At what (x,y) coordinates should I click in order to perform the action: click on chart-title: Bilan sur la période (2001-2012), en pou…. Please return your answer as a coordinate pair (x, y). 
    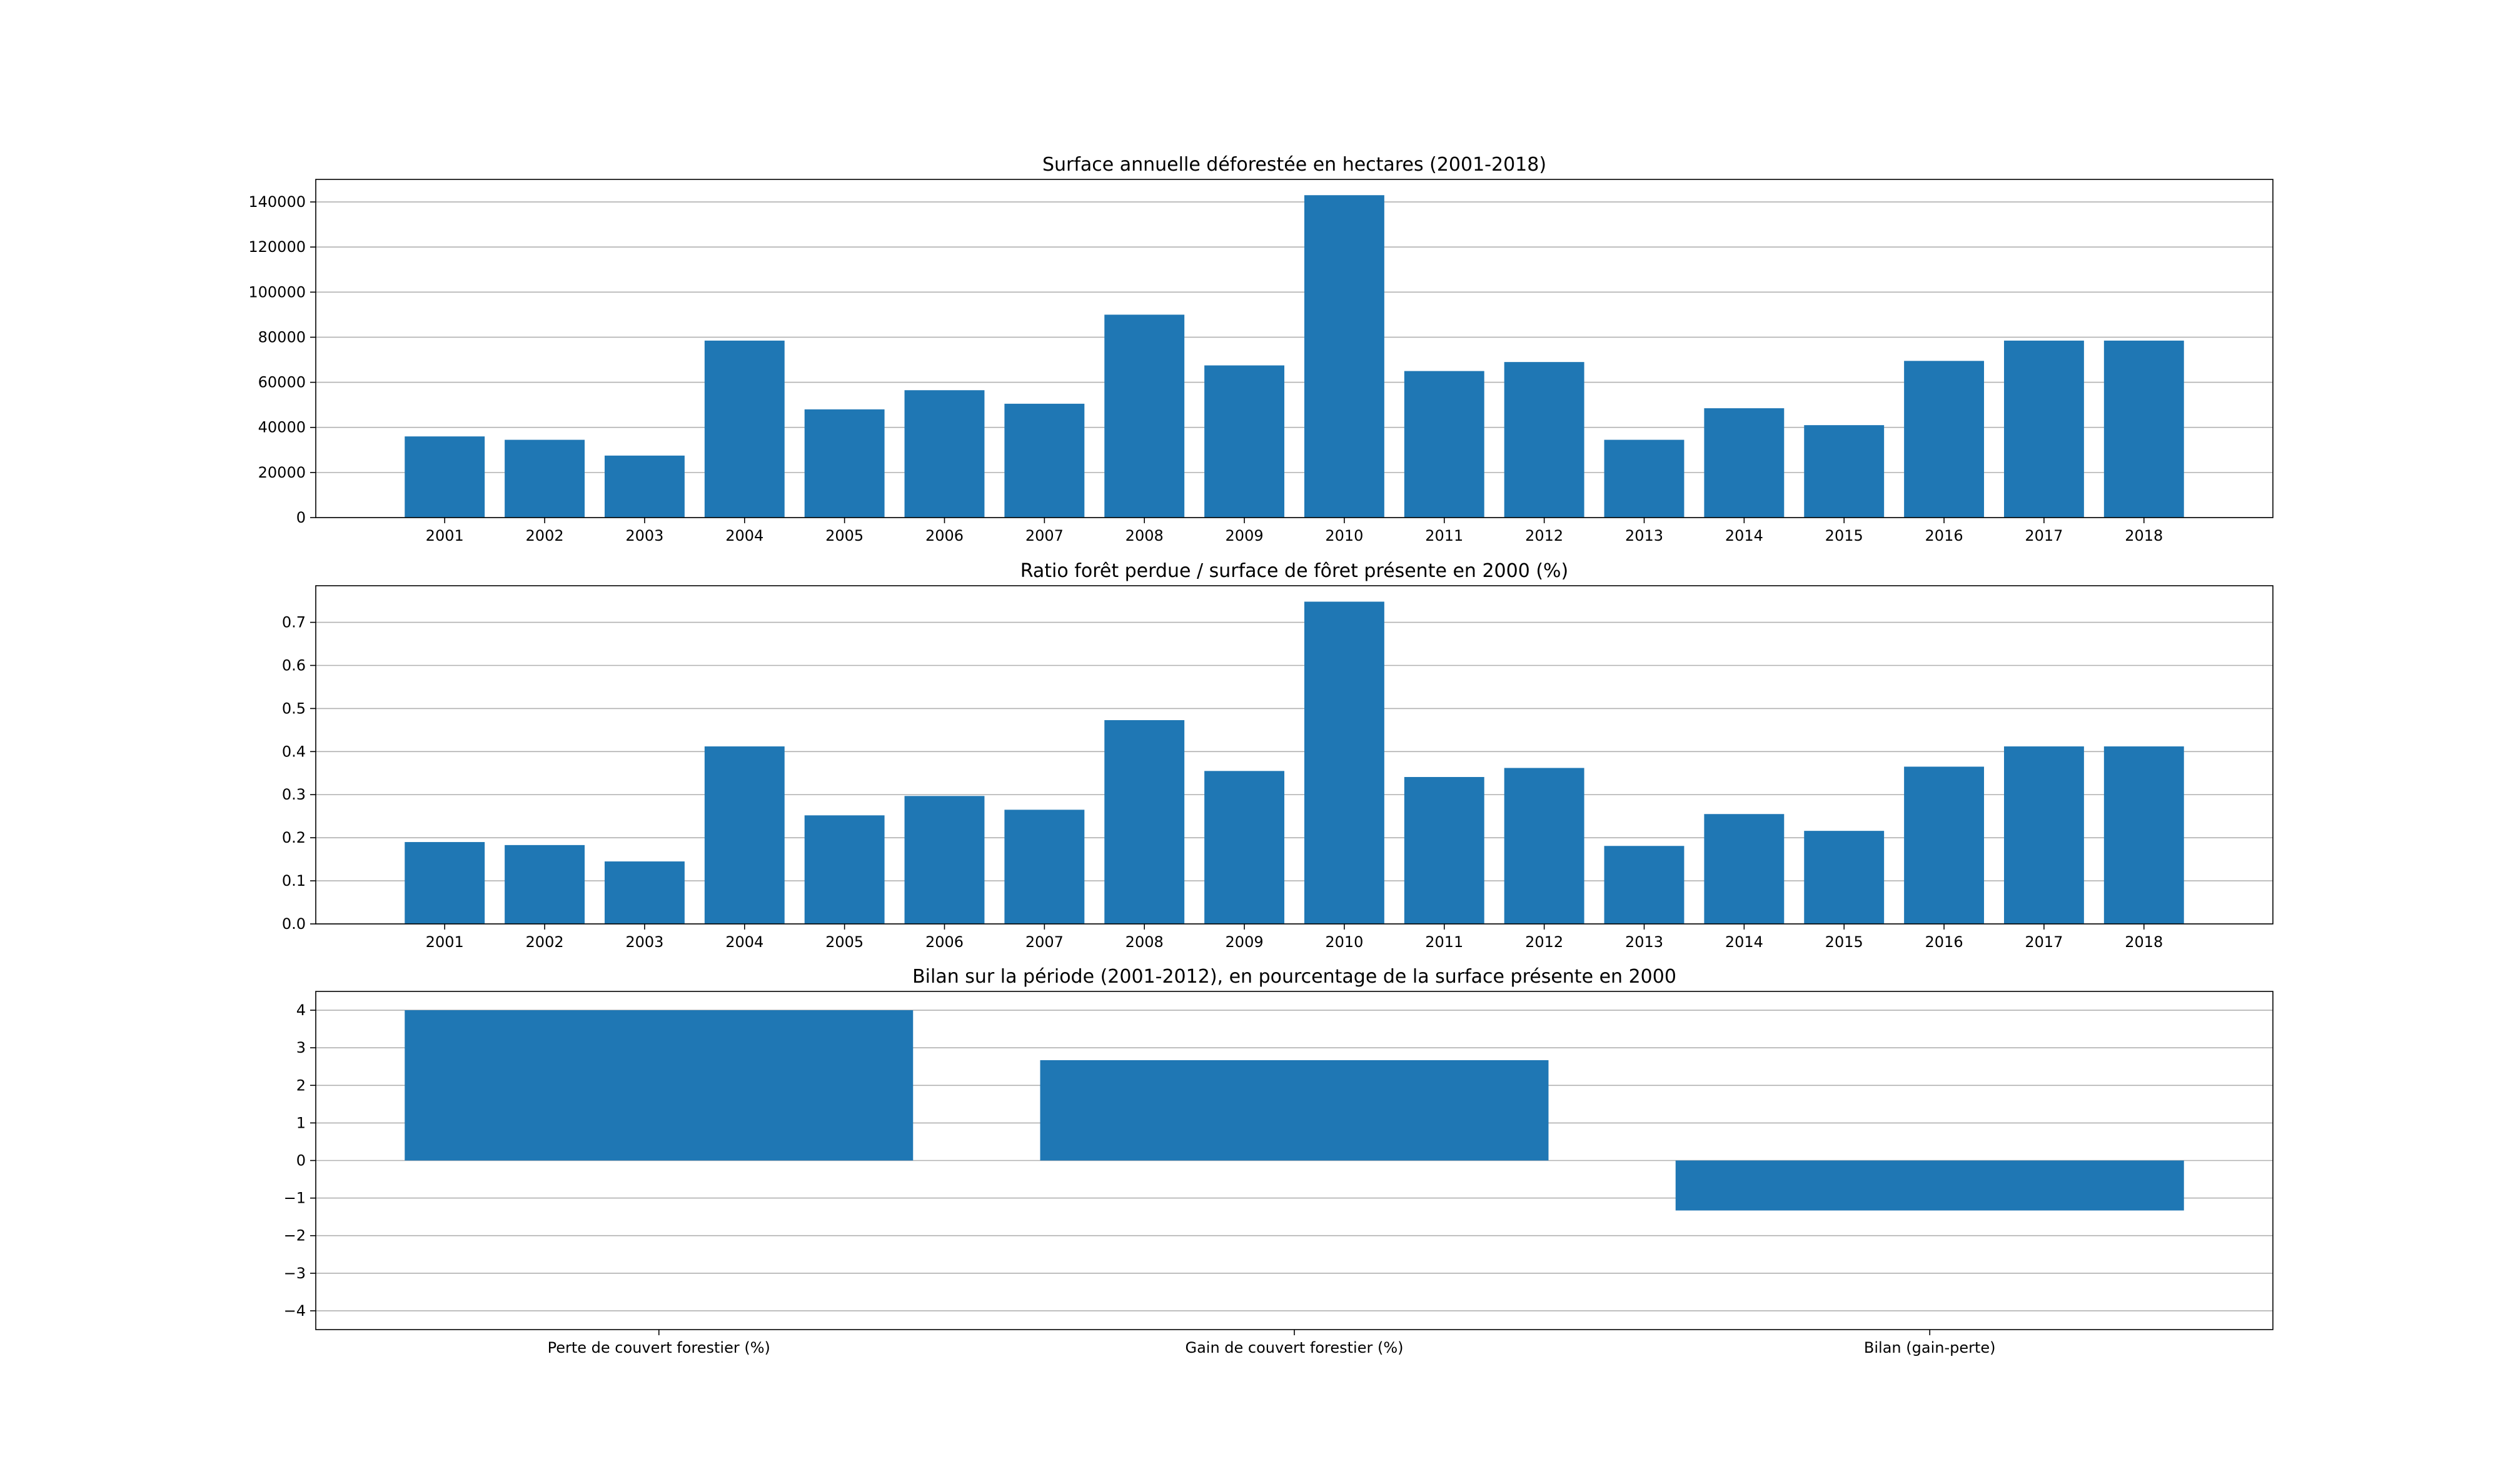
    Looking at the image, I should click on (1294, 977).